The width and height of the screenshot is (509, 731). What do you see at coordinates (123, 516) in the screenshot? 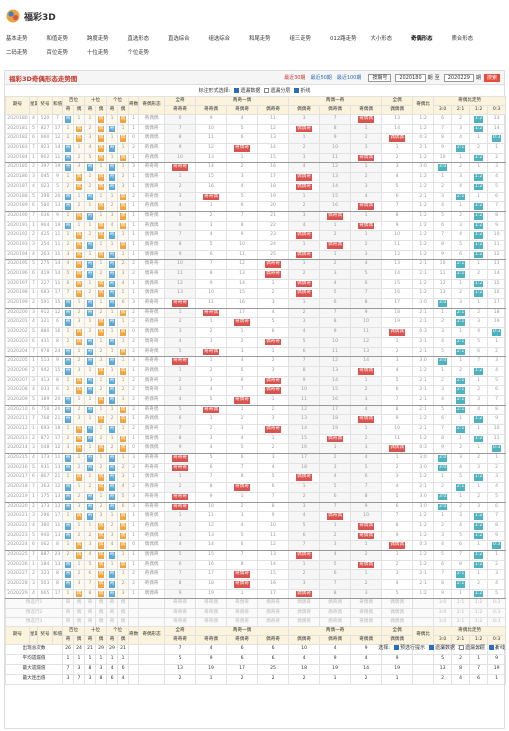
I see `parity-hit: 偶` at bounding box center [123, 516].